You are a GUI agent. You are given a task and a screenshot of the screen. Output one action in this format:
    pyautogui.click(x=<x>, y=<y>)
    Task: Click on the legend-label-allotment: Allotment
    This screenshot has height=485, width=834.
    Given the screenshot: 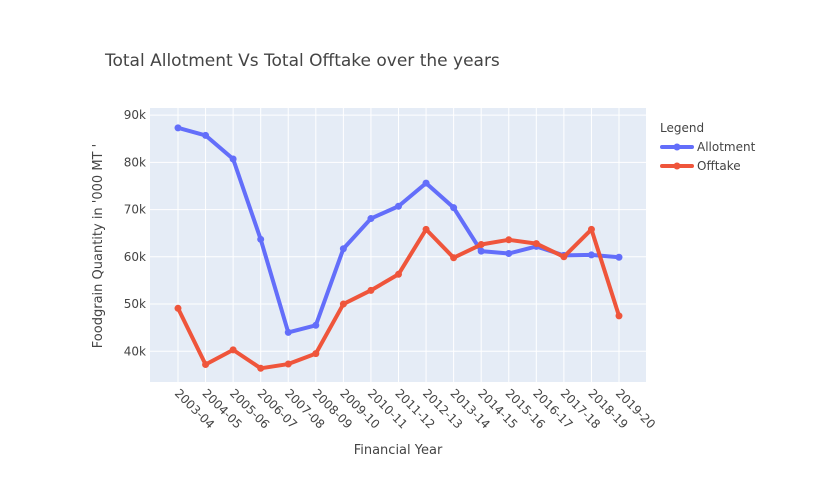 What is the action you would take?
    pyautogui.click(x=726, y=147)
    